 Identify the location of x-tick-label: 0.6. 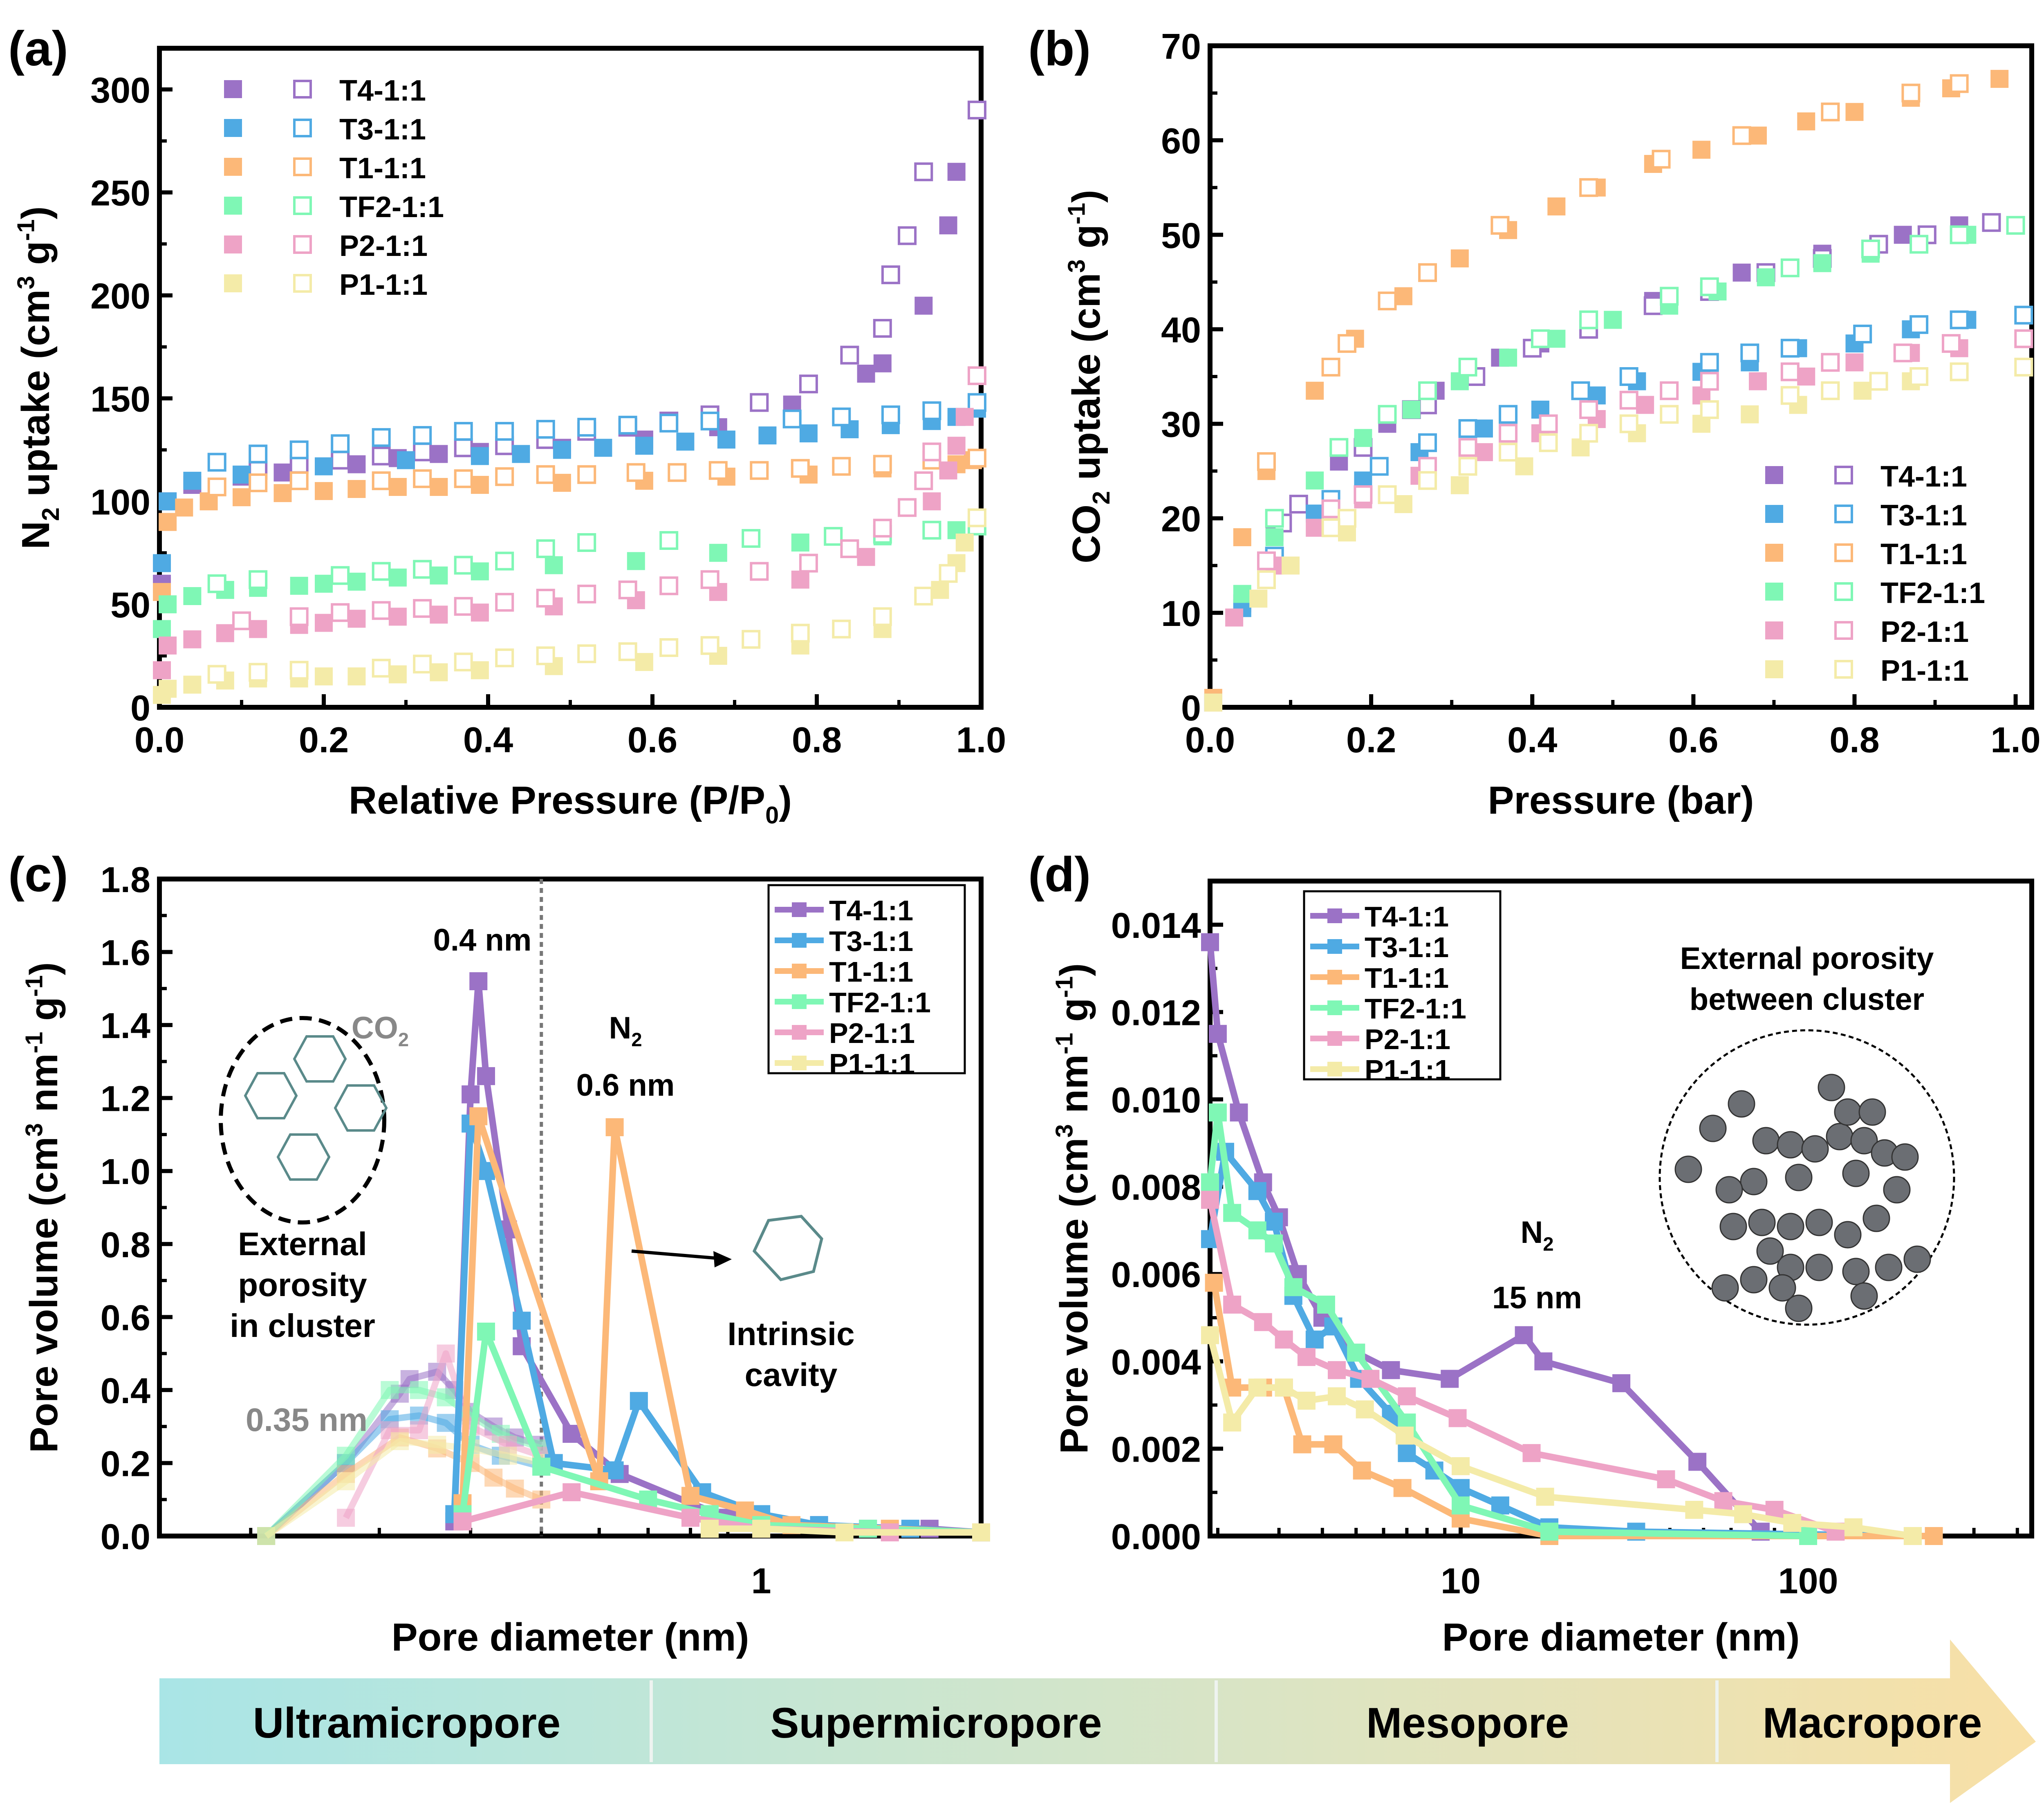
(652, 740).